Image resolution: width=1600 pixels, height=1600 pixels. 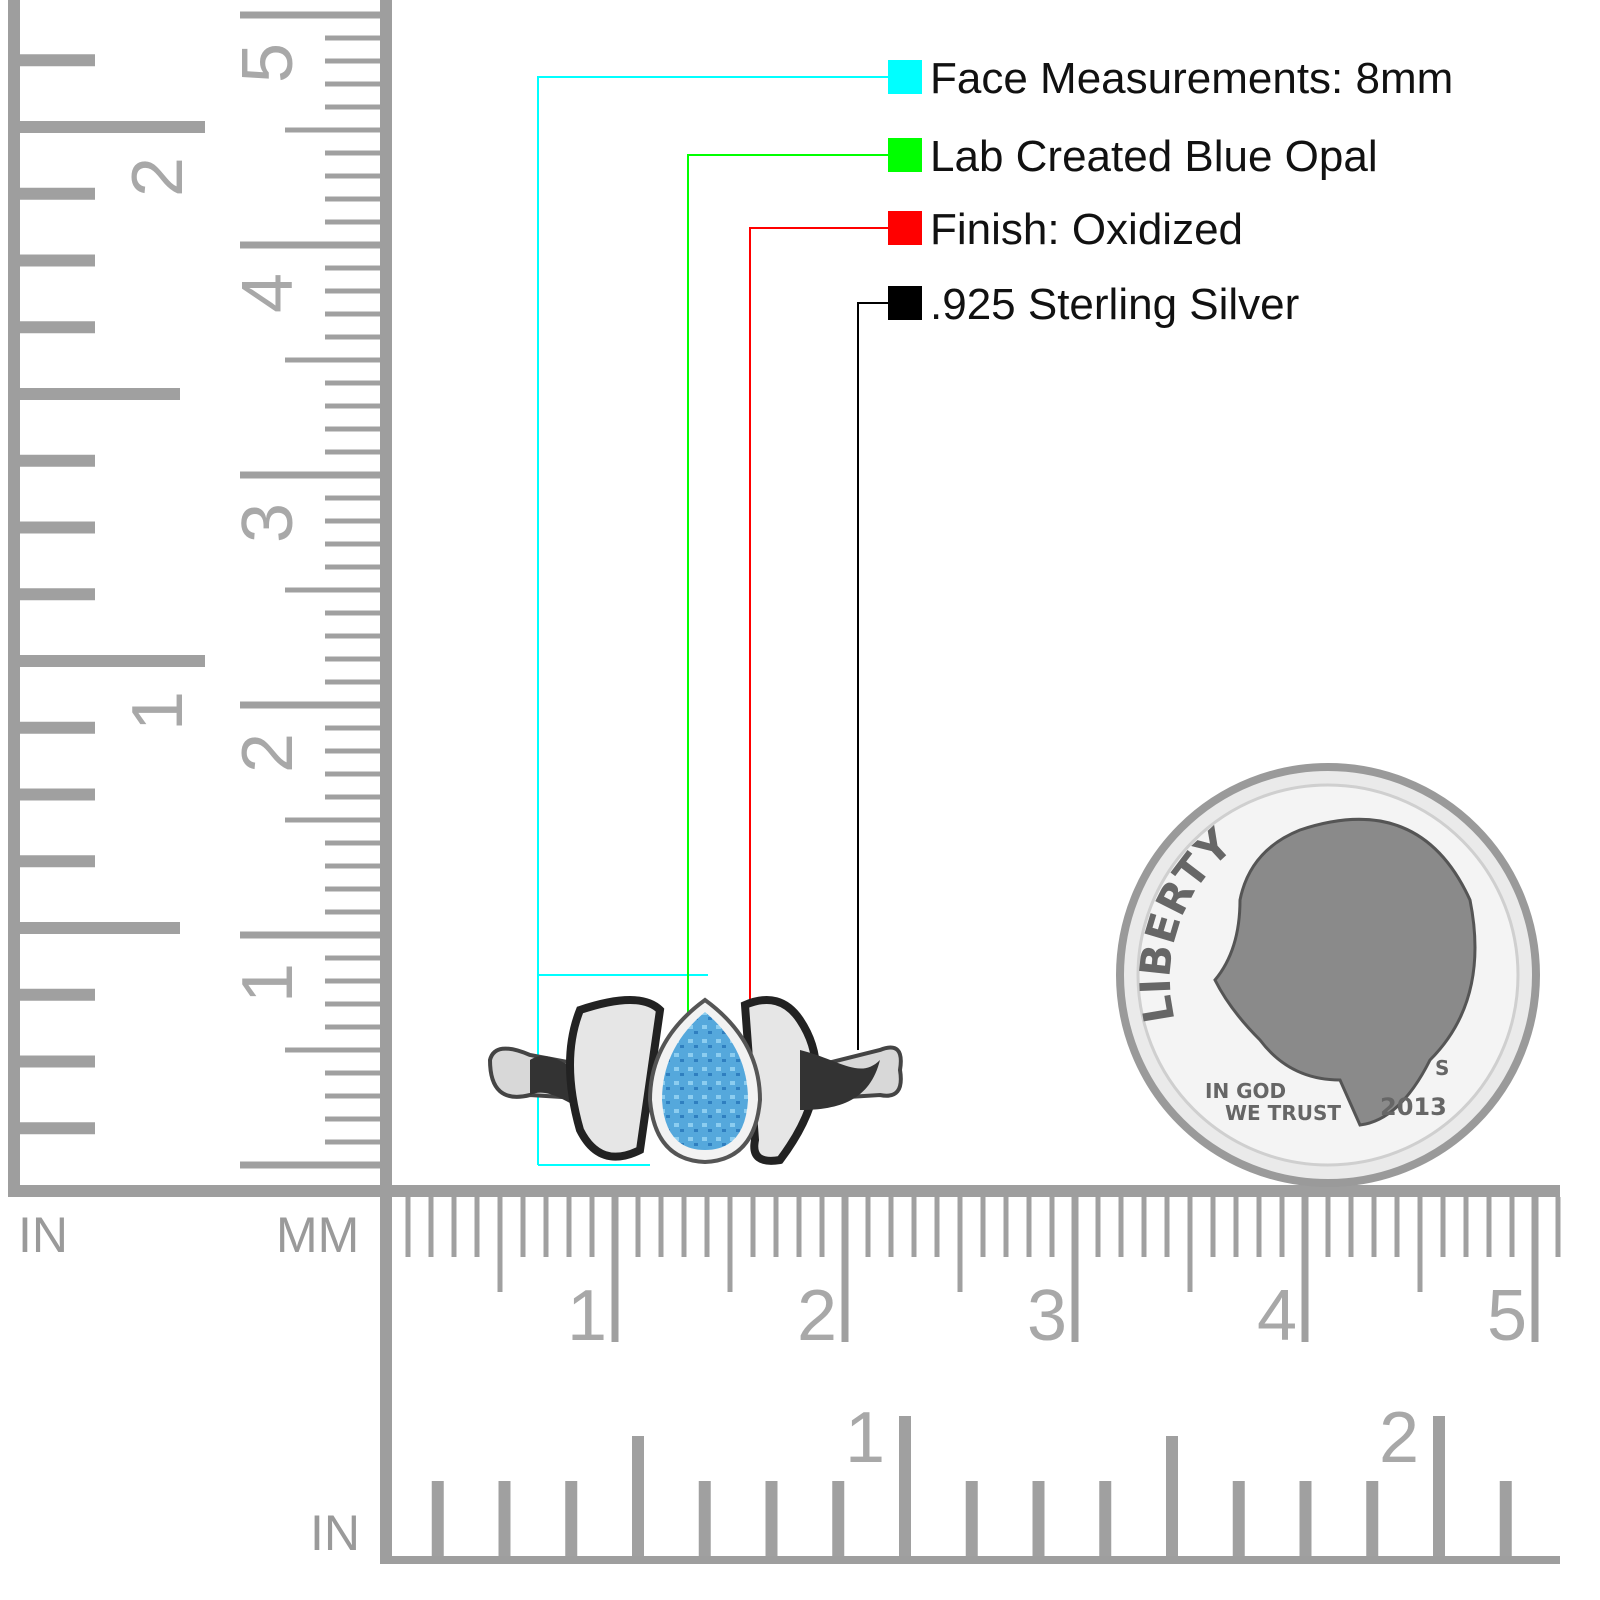 What do you see at coordinates (1154, 156) in the screenshot?
I see `legend-label: Lab Created Blue Opal` at bounding box center [1154, 156].